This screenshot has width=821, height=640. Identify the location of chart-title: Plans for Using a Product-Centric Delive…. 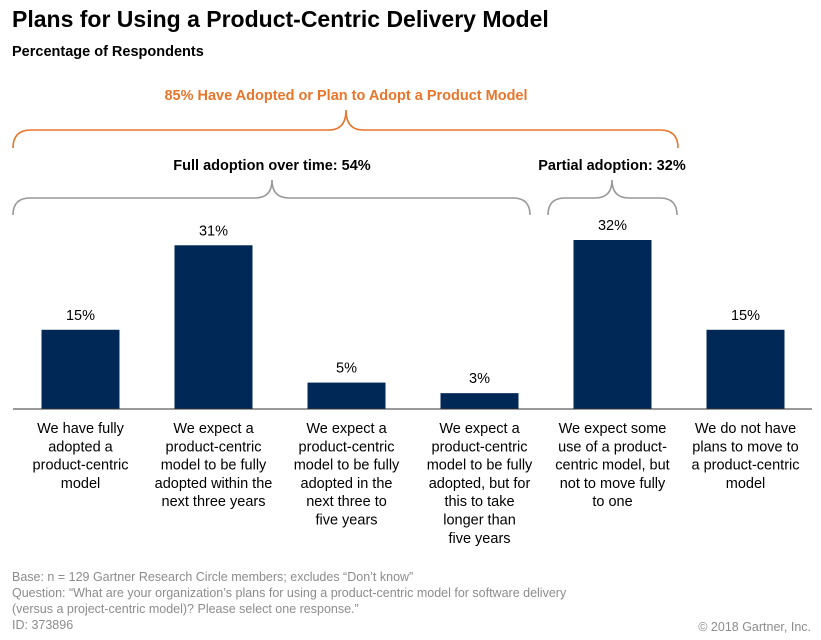
(280, 19).